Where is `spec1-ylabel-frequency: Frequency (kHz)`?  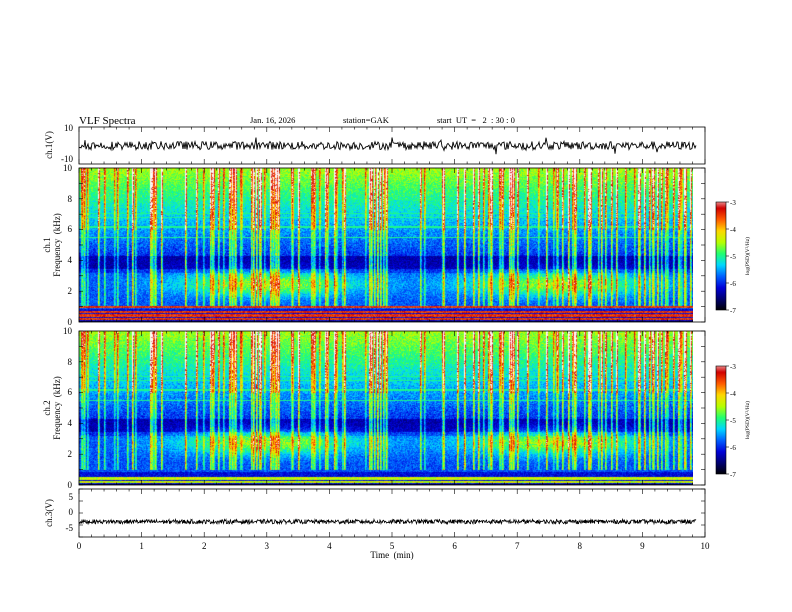 spec1-ylabel-frequency: Frequency (kHz) is located at coordinates (57, 244).